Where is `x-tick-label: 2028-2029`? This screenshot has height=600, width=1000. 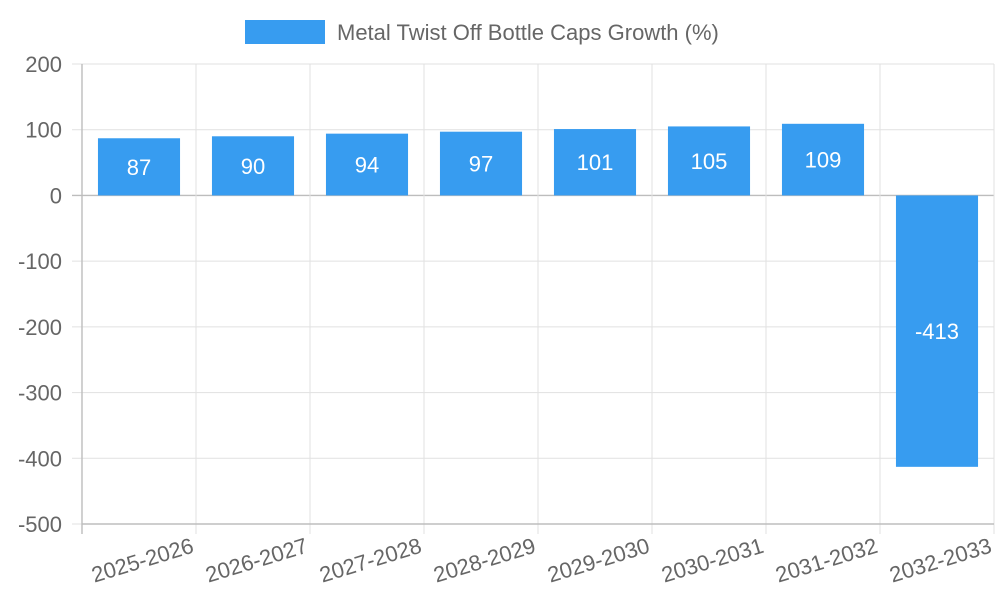 x-tick-label: 2028-2029 is located at coordinates (485, 560).